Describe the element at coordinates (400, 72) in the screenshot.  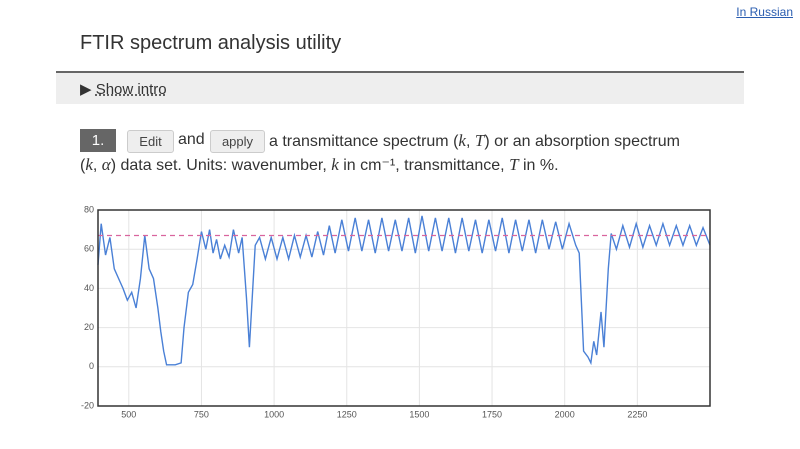
I see `divider` at that location.